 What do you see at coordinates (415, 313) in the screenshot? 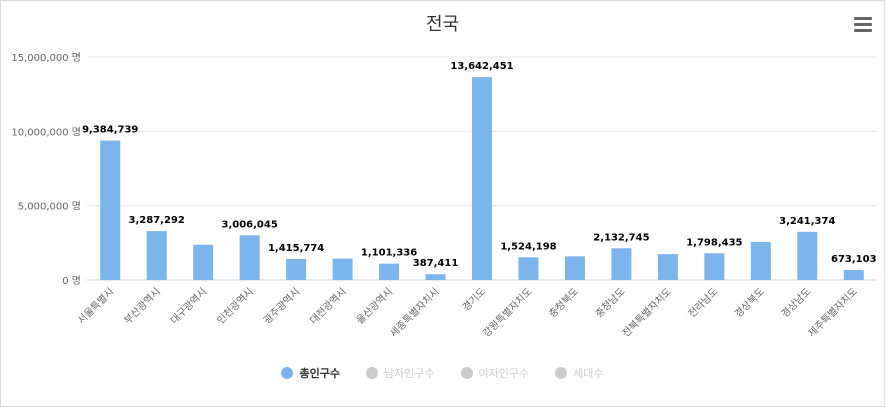
I see `x-tick-label: 세종특별자치시` at bounding box center [415, 313].